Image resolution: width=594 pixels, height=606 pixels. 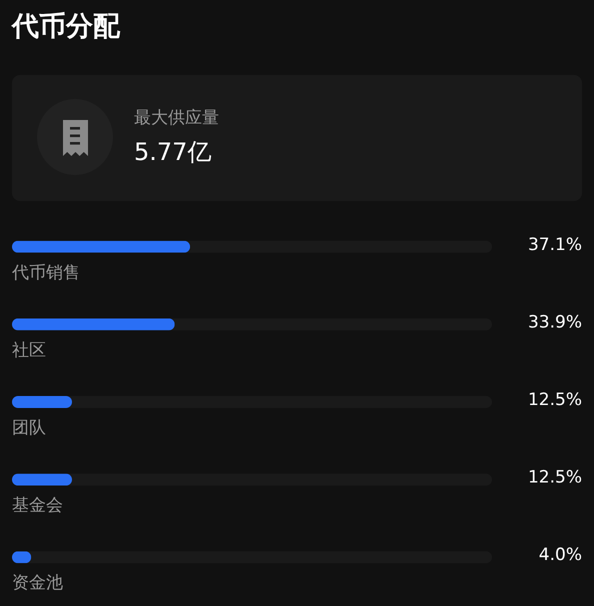 What do you see at coordinates (555, 322) in the screenshot?
I see `data-label: 33.9%` at bounding box center [555, 322].